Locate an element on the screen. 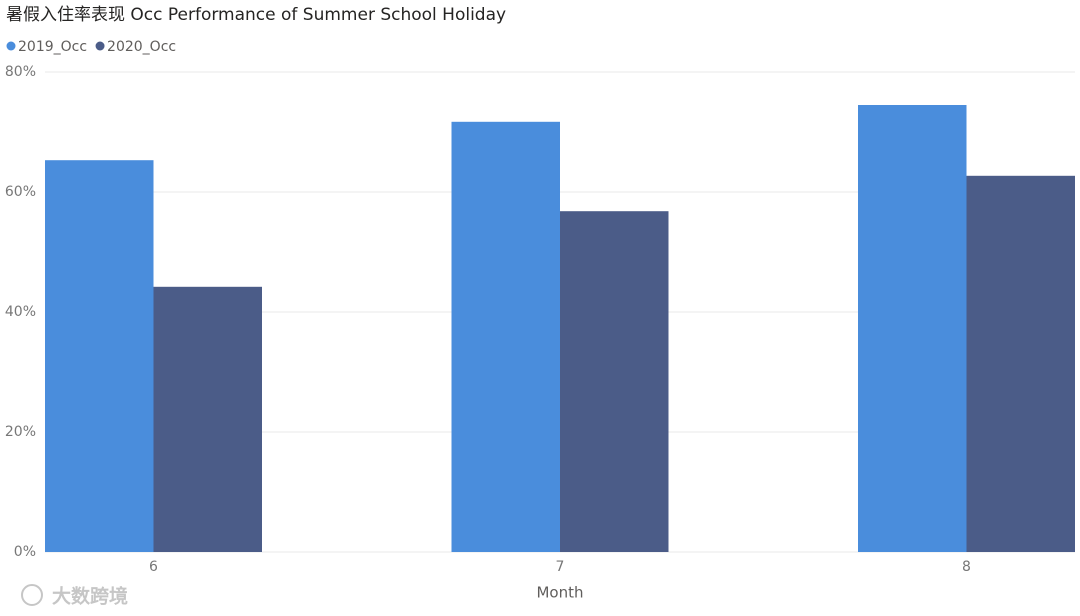  legend-label: 2019_Occ is located at coordinates (52, 47).